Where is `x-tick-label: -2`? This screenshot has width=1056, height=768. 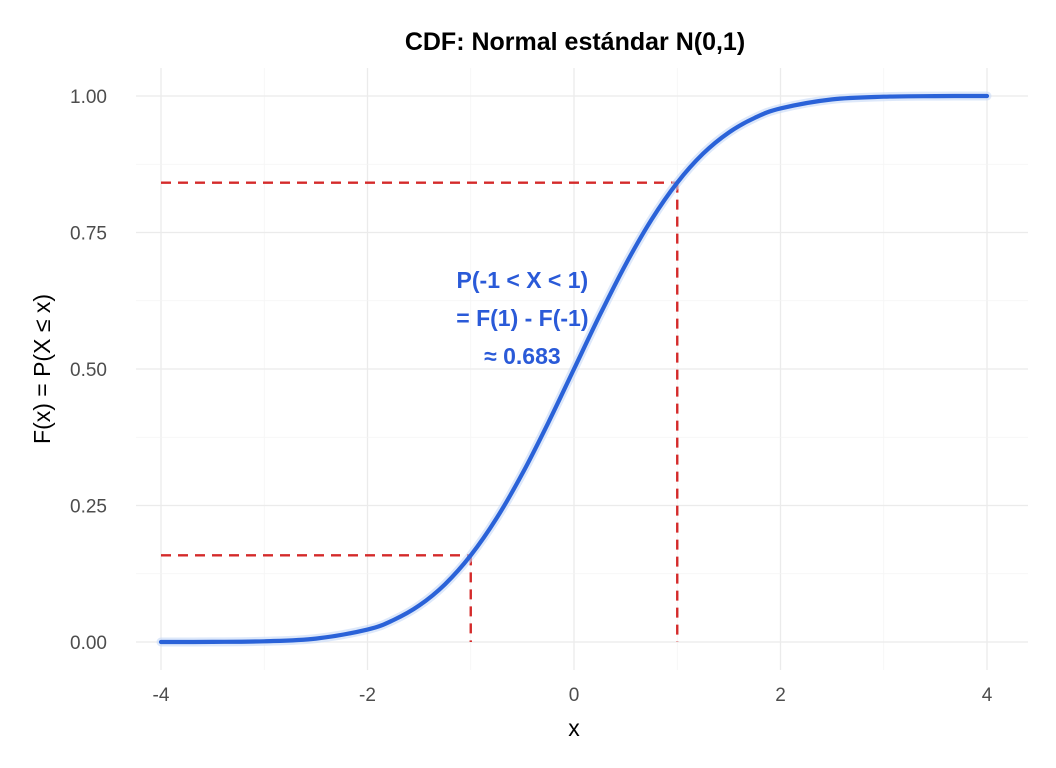 x-tick-label: -2 is located at coordinates (367, 695).